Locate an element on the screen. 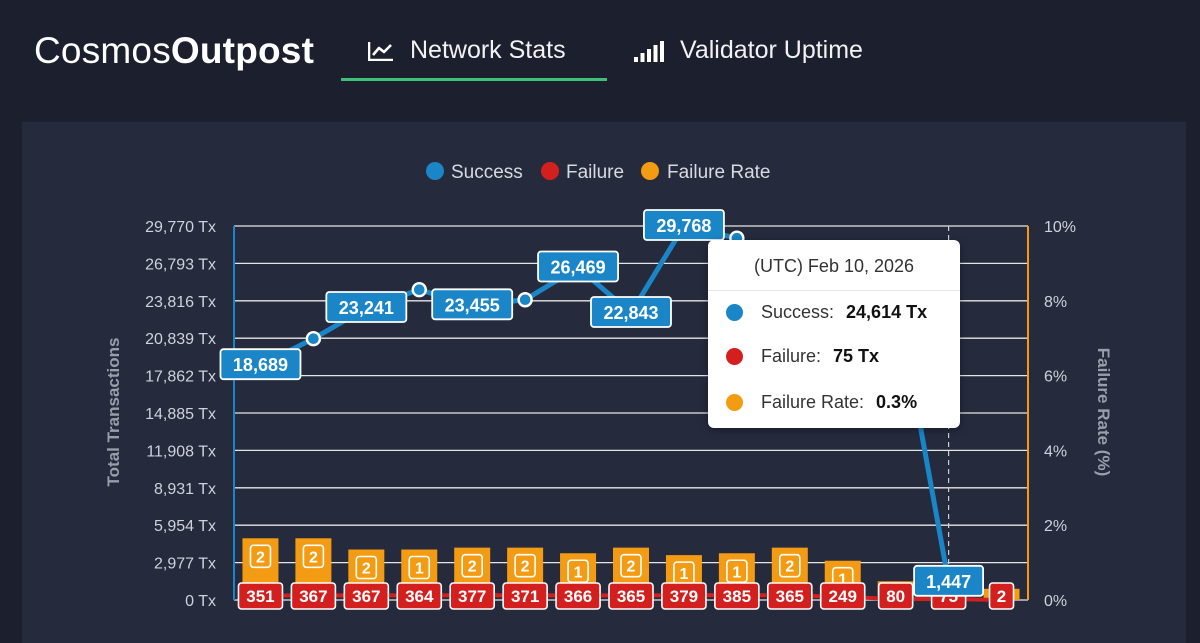  tooltip-failure-label: Failure: is located at coordinates (791, 356).